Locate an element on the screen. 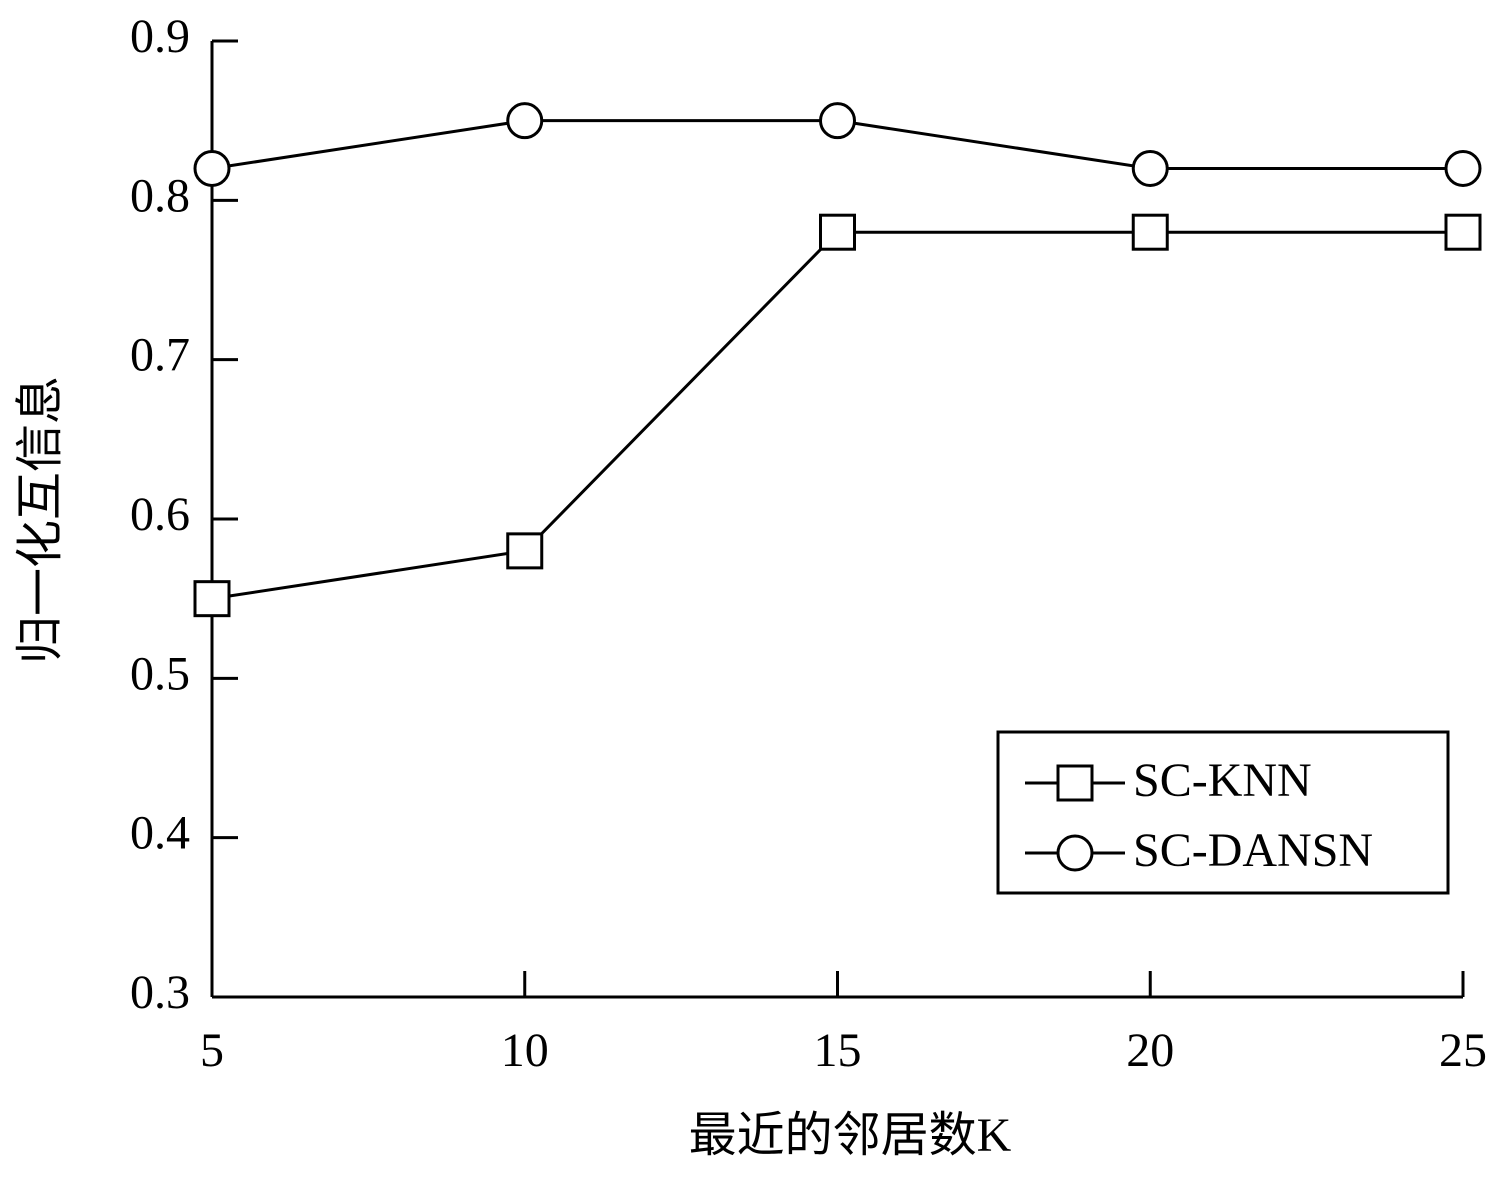  legend-label: SC-DANSN is located at coordinates (1253, 850).